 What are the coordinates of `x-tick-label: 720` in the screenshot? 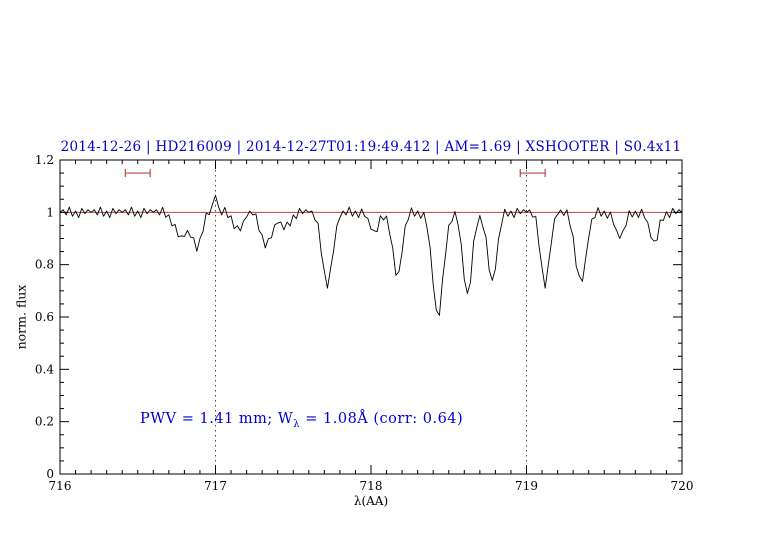 It's located at (682, 486).